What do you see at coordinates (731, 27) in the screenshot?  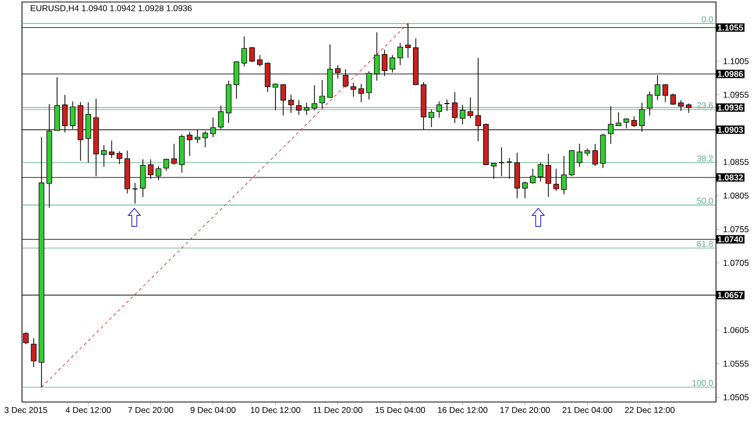 I see `ref-line-label: 1.1055` at bounding box center [731, 27].